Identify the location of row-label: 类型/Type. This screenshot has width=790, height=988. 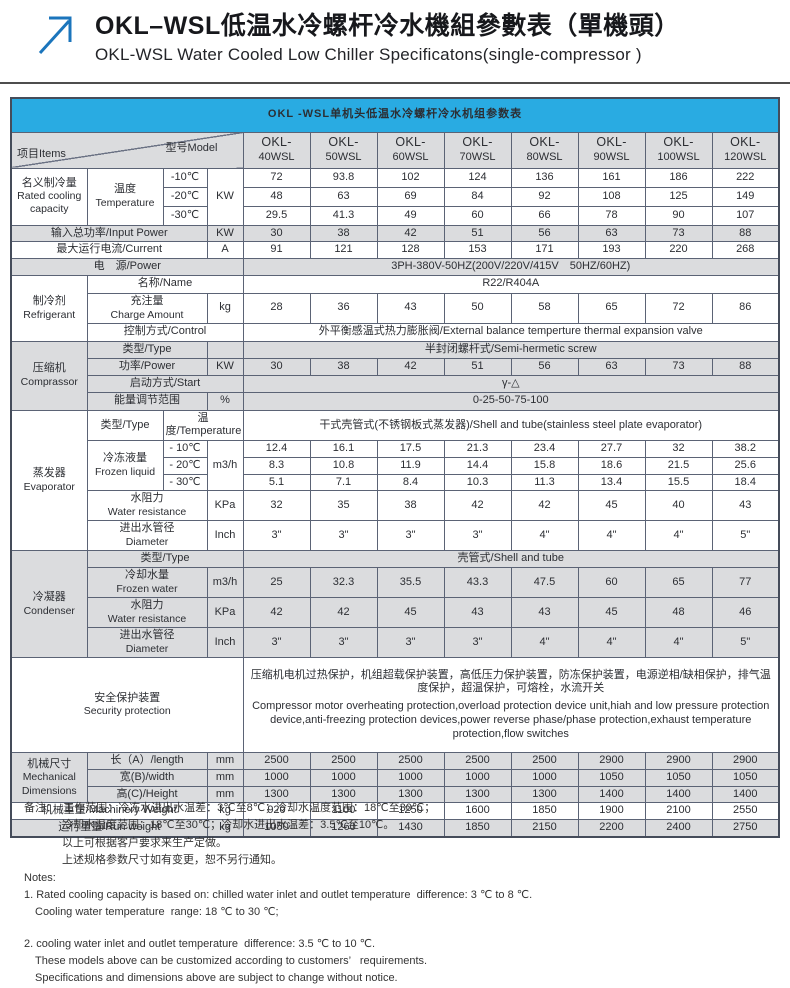
(147, 349).